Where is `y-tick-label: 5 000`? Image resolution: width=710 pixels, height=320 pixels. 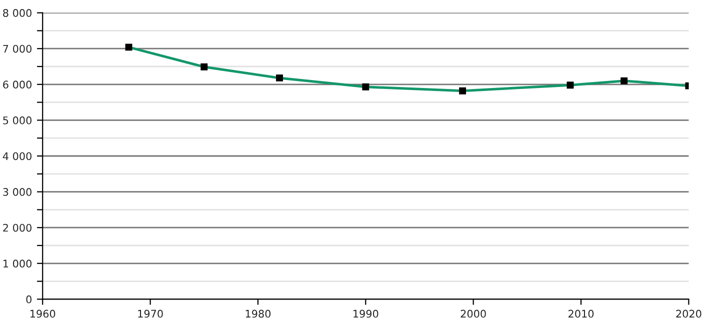 y-tick-label: 5 000 is located at coordinates (17, 120).